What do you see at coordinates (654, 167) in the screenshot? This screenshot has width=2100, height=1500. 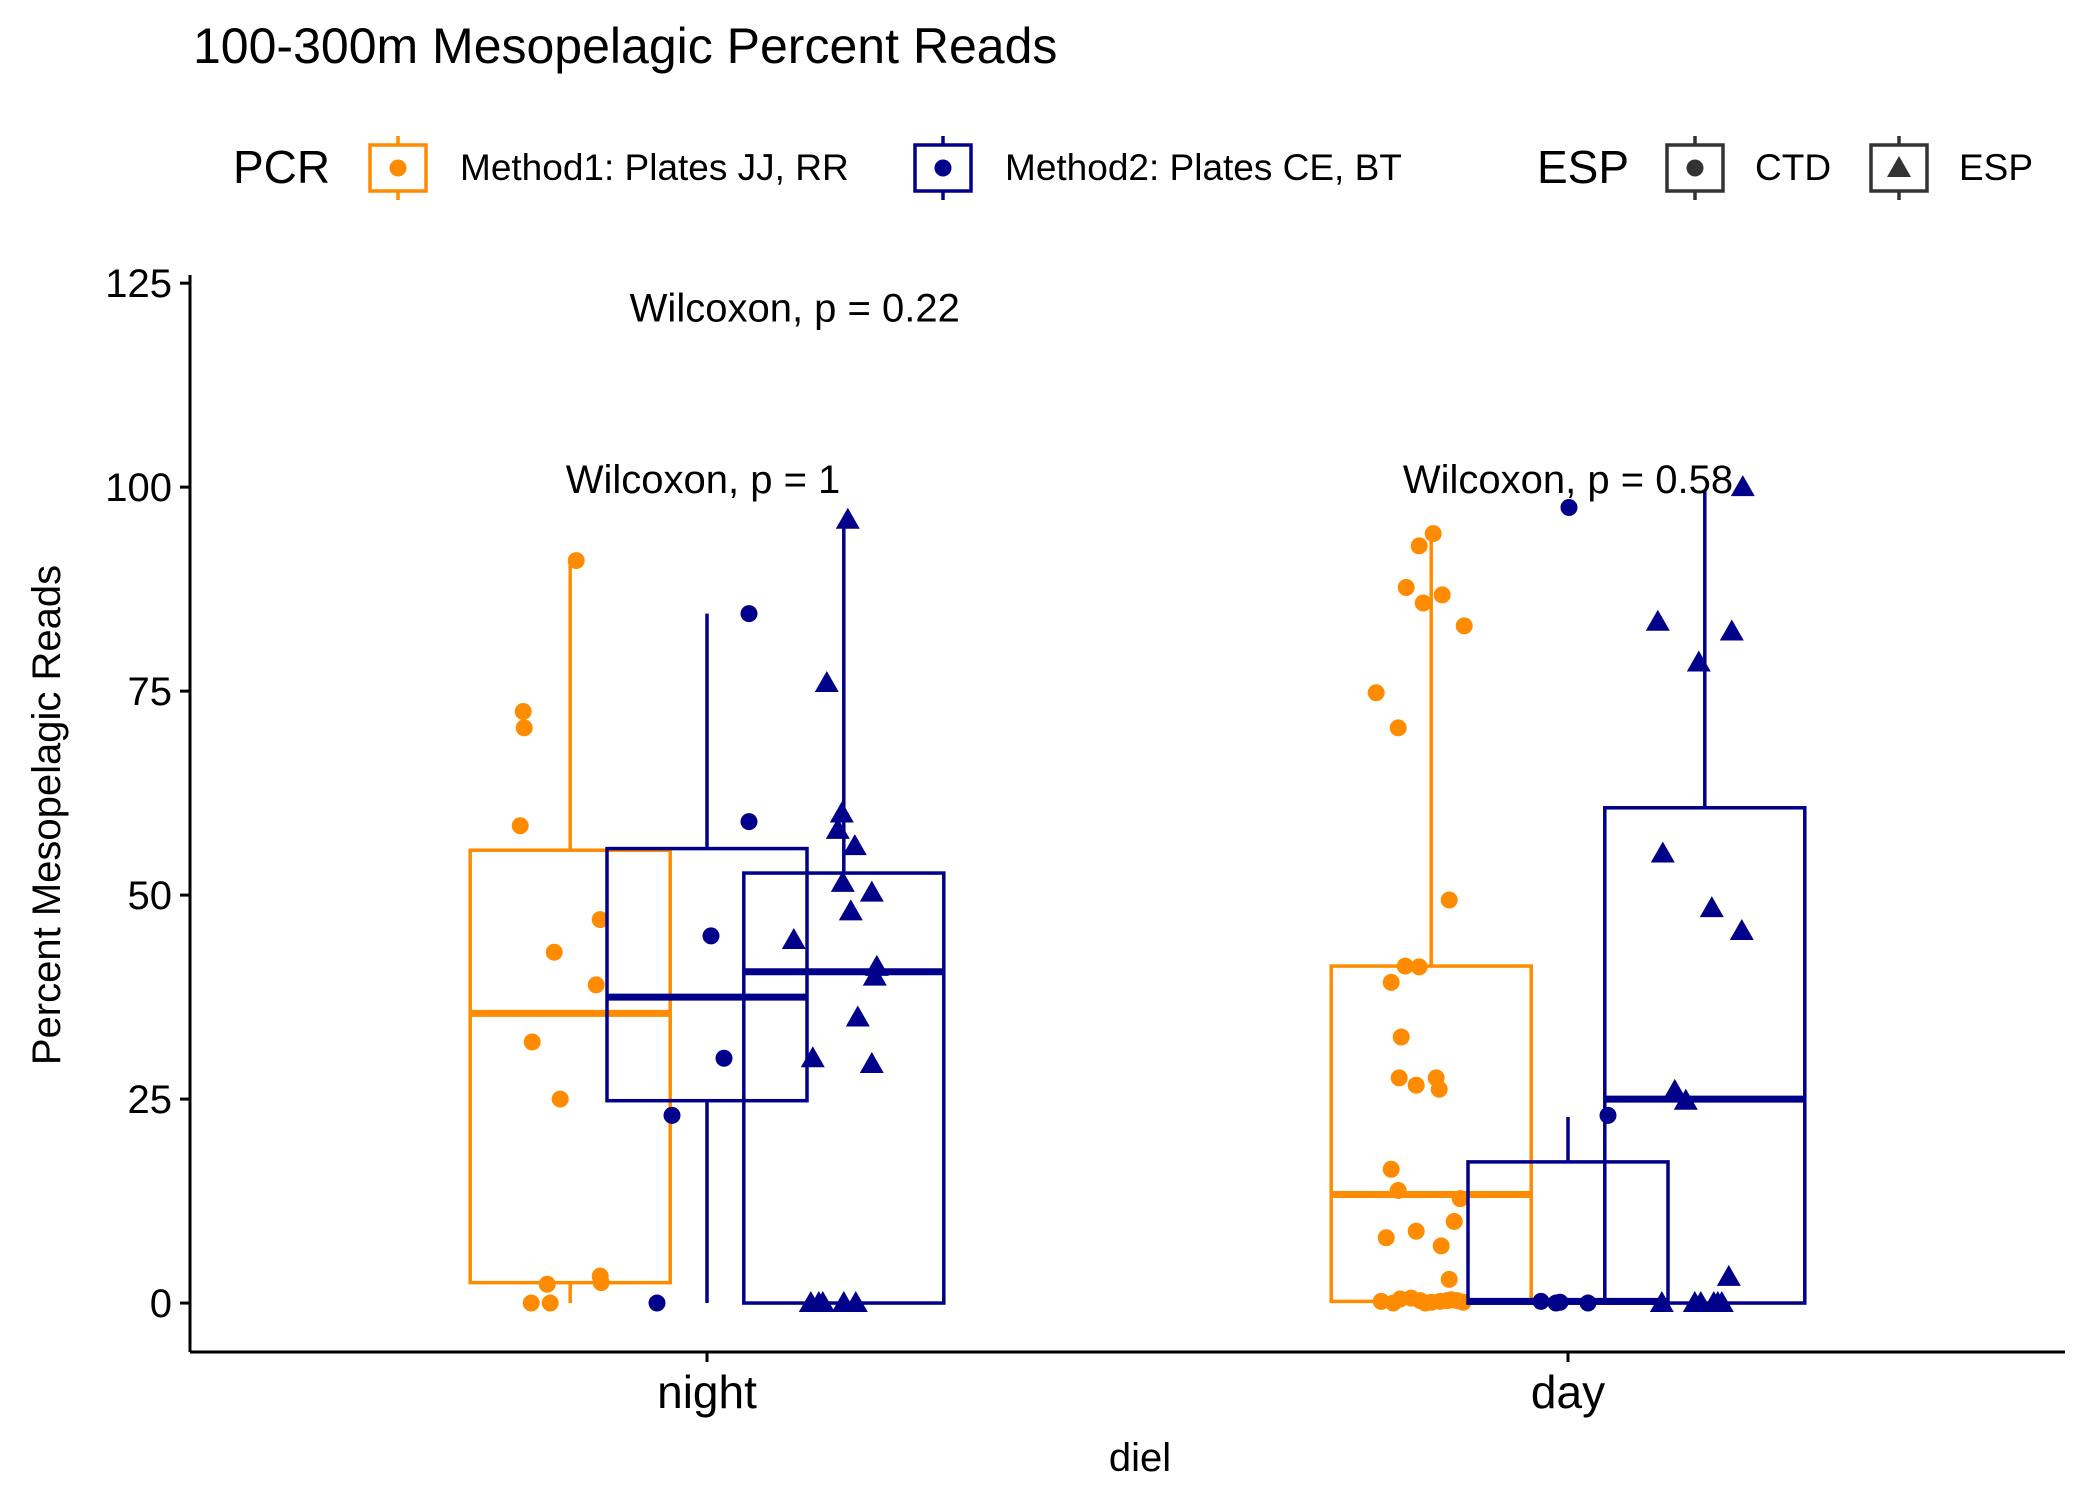 I see `legend-label-pcr: Method1: Plates JJ, RR` at bounding box center [654, 167].